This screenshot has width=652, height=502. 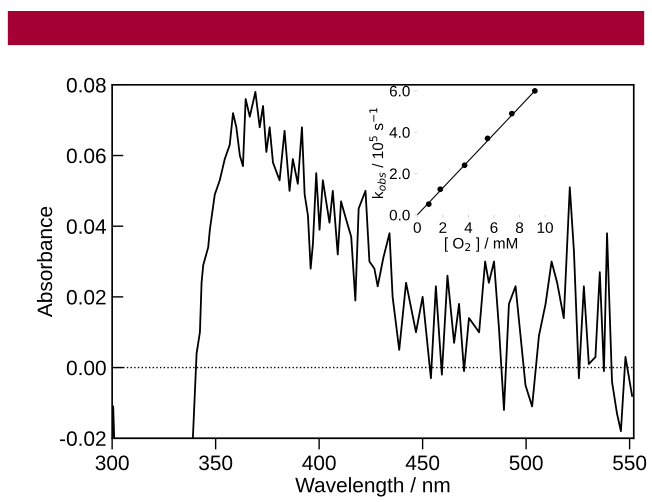 I want to click on y-tick-label: -0.02, so click(x=83, y=438).